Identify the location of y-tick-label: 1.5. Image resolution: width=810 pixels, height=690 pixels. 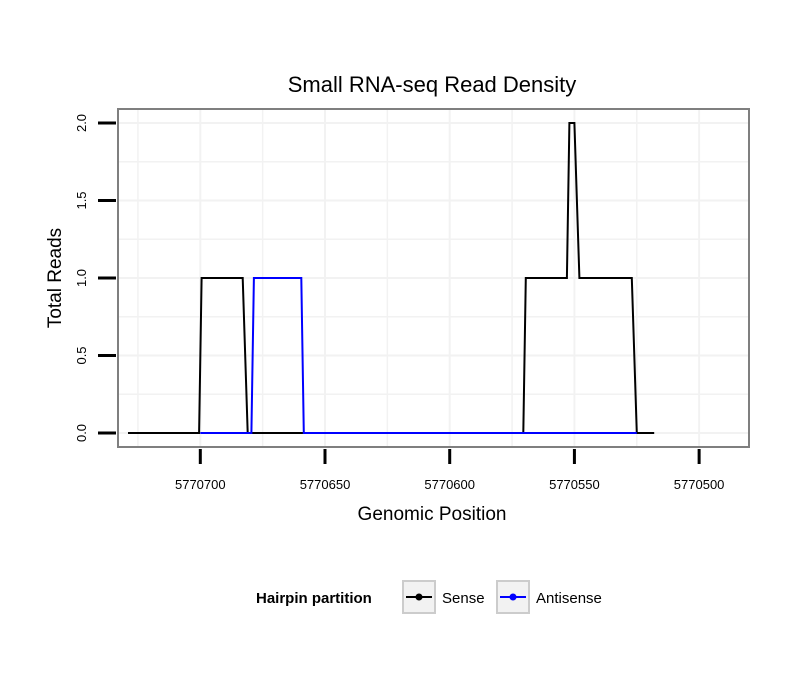
(81, 200).